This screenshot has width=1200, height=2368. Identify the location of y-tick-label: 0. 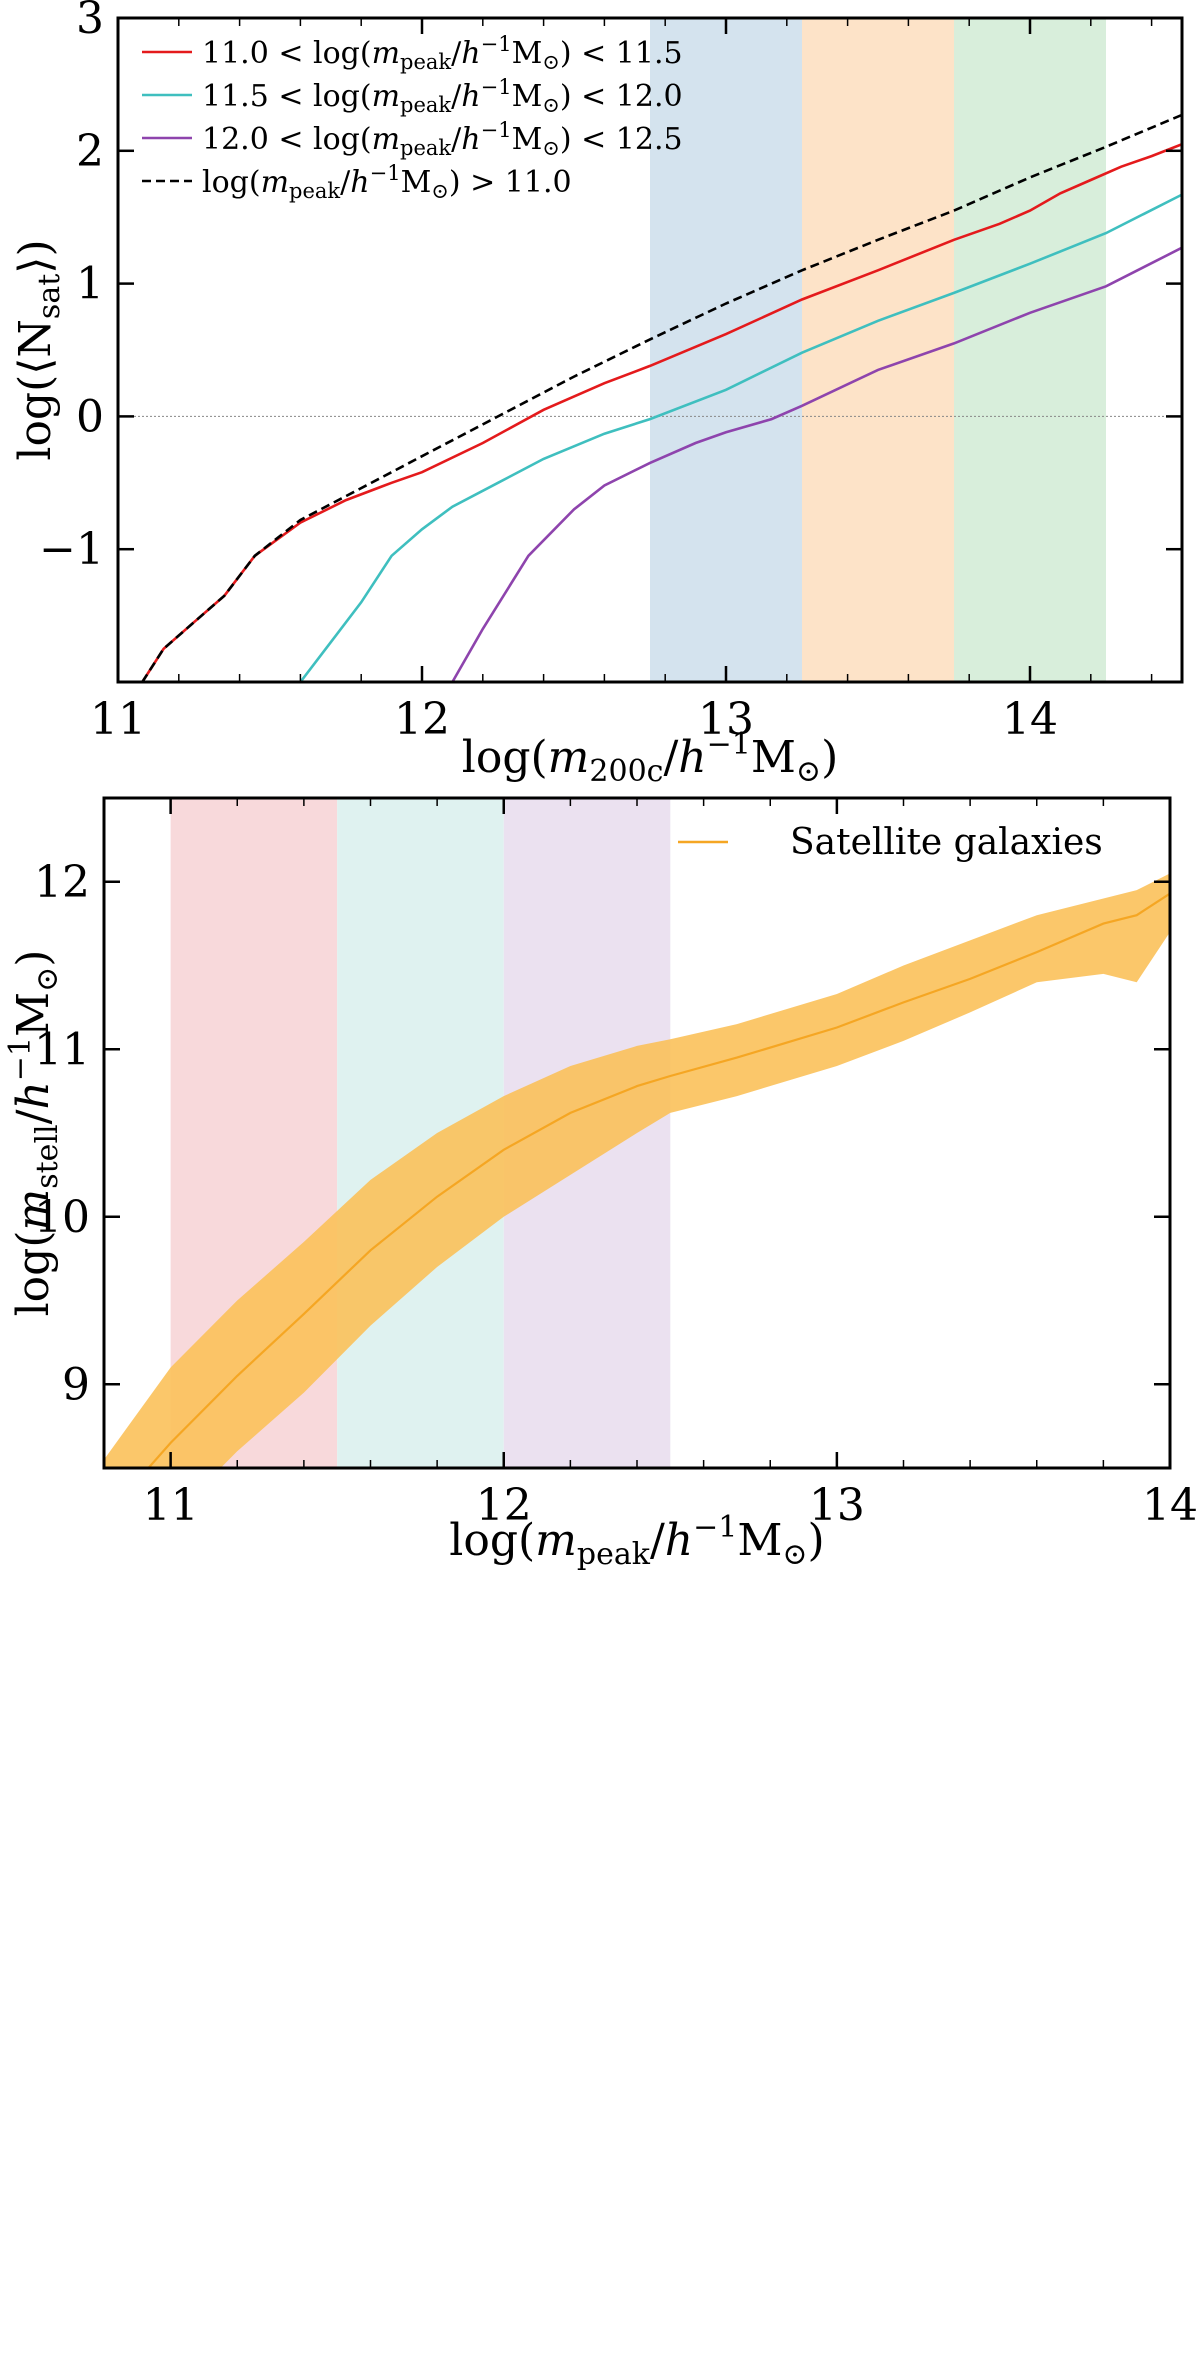
(90, 416).